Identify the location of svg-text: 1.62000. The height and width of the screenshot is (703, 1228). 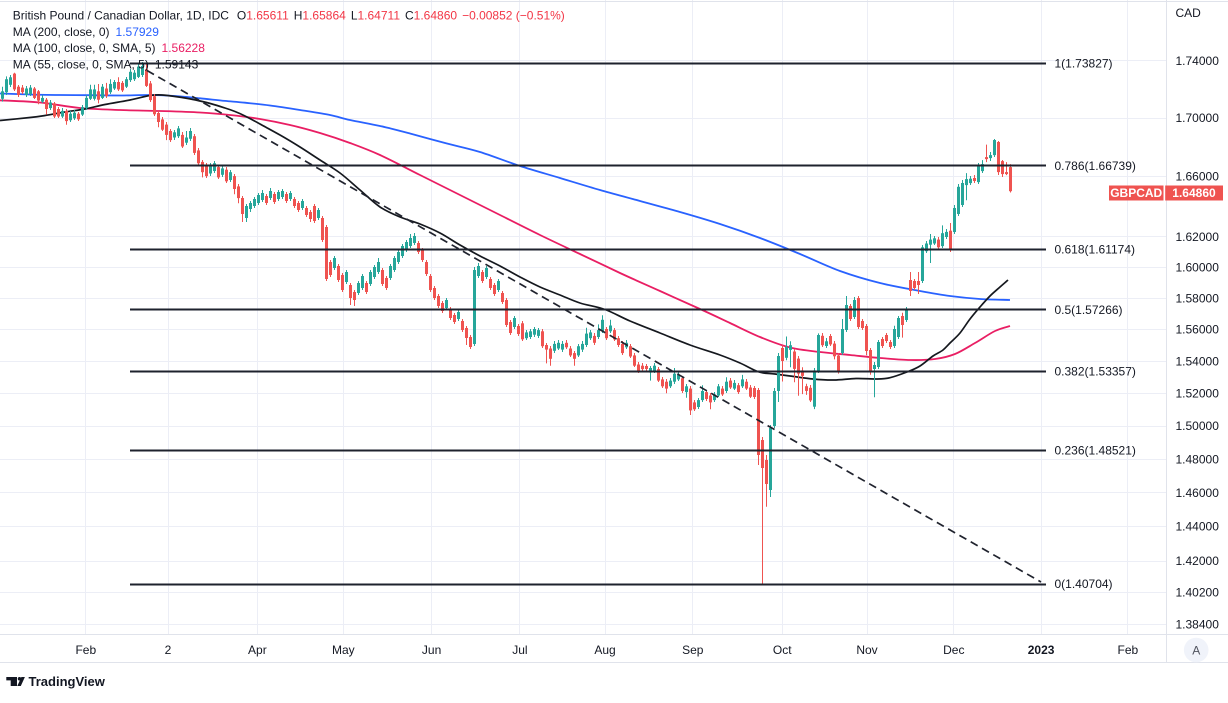
(1198, 237).